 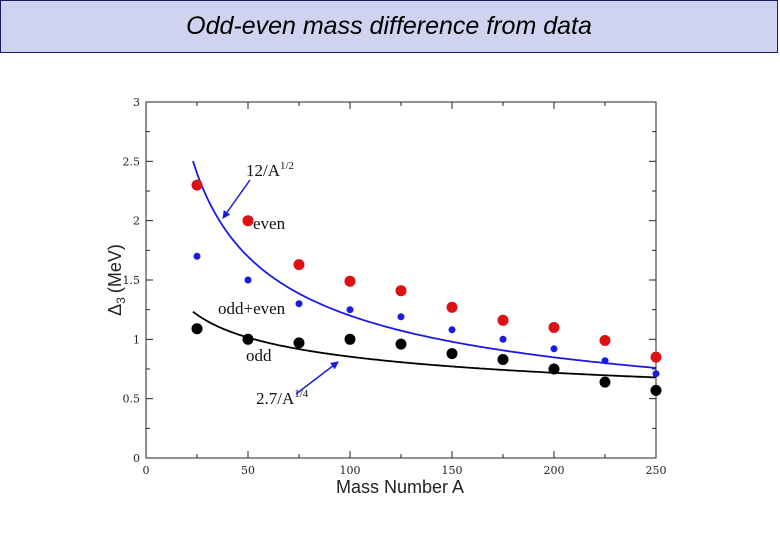 What do you see at coordinates (400, 487) in the screenshot?
I see `x-axis-label: Mass Number A` at bounding box center [400, 487].